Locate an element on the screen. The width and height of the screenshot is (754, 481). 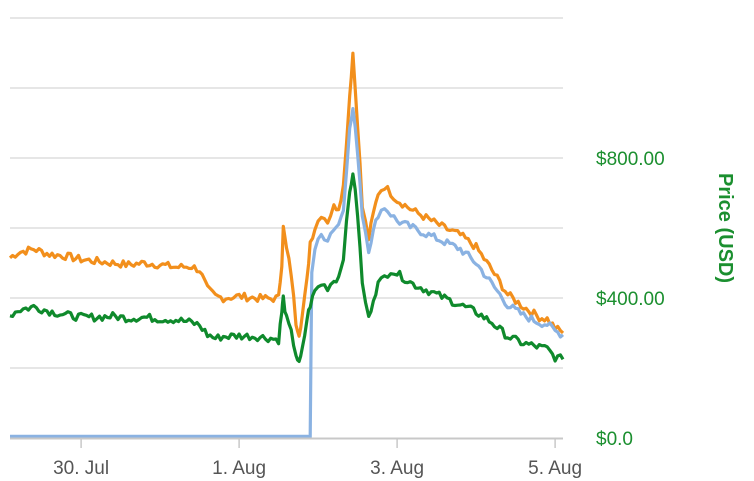
y-axis-title: Price (USD) is located at coordinates (725, 228).